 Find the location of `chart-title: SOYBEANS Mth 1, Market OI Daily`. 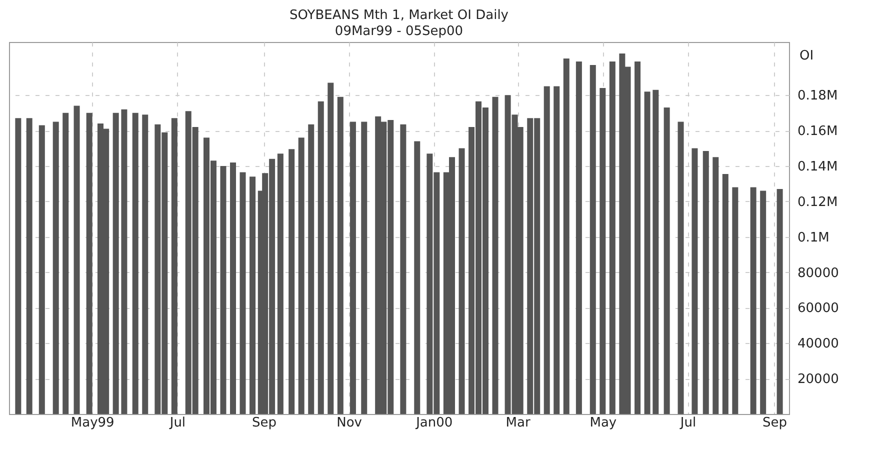

chart-title: SOYBEANS Mth 1, Market OI Daily is located at coordinates (399, 15).